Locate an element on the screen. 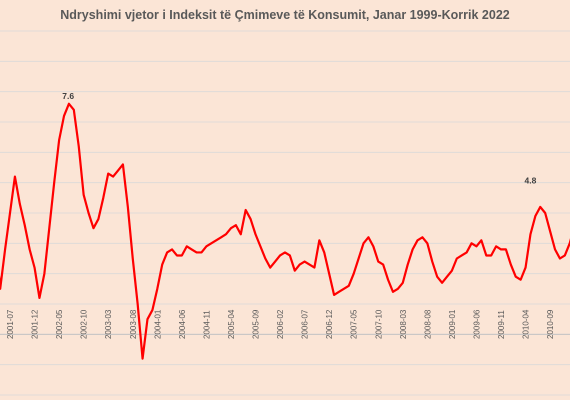  x-tick-label: 2009-11 is located at coordinates (501, 324).